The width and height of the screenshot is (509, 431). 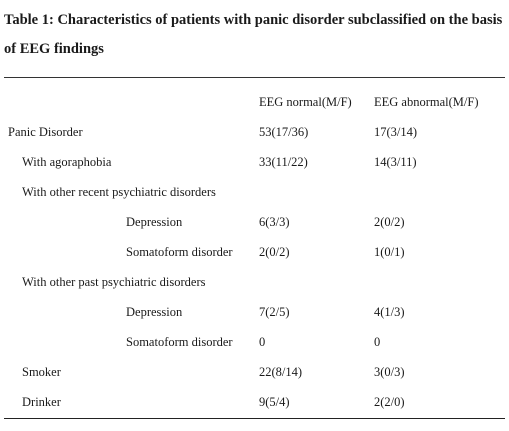 What do you see at coordinates (395, 162) in the screenshot?
I see `cell-eeg-abnormal: 14(3/11)` at bounding box center [395, 162].